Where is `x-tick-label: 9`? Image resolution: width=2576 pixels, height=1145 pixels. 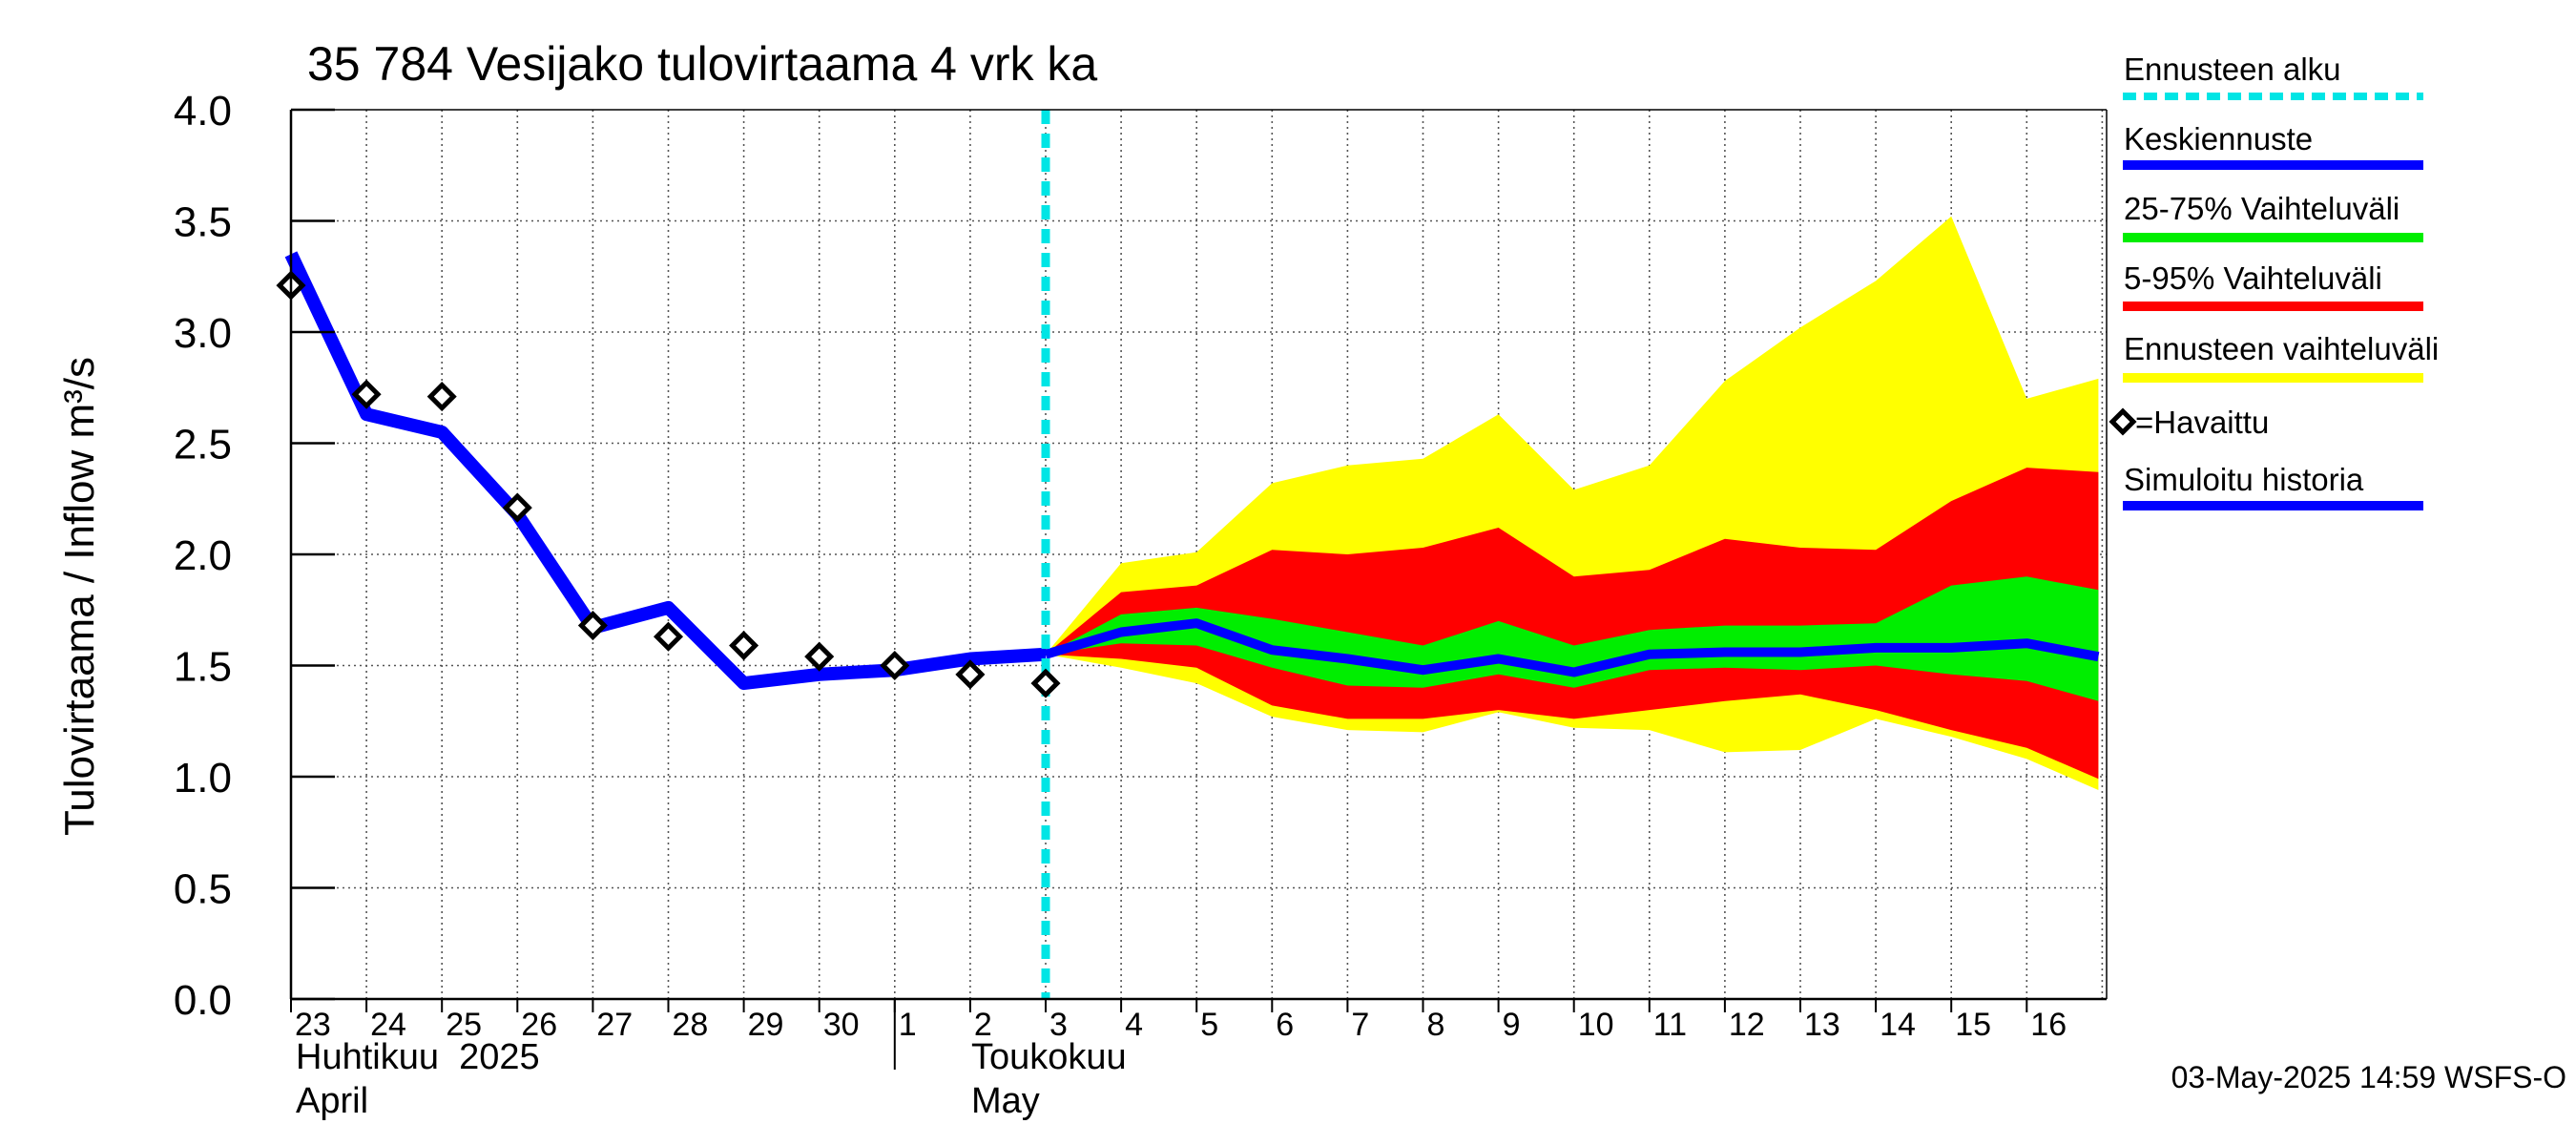 x-tick-label: 9 is located at coordinates (1512, 1025).